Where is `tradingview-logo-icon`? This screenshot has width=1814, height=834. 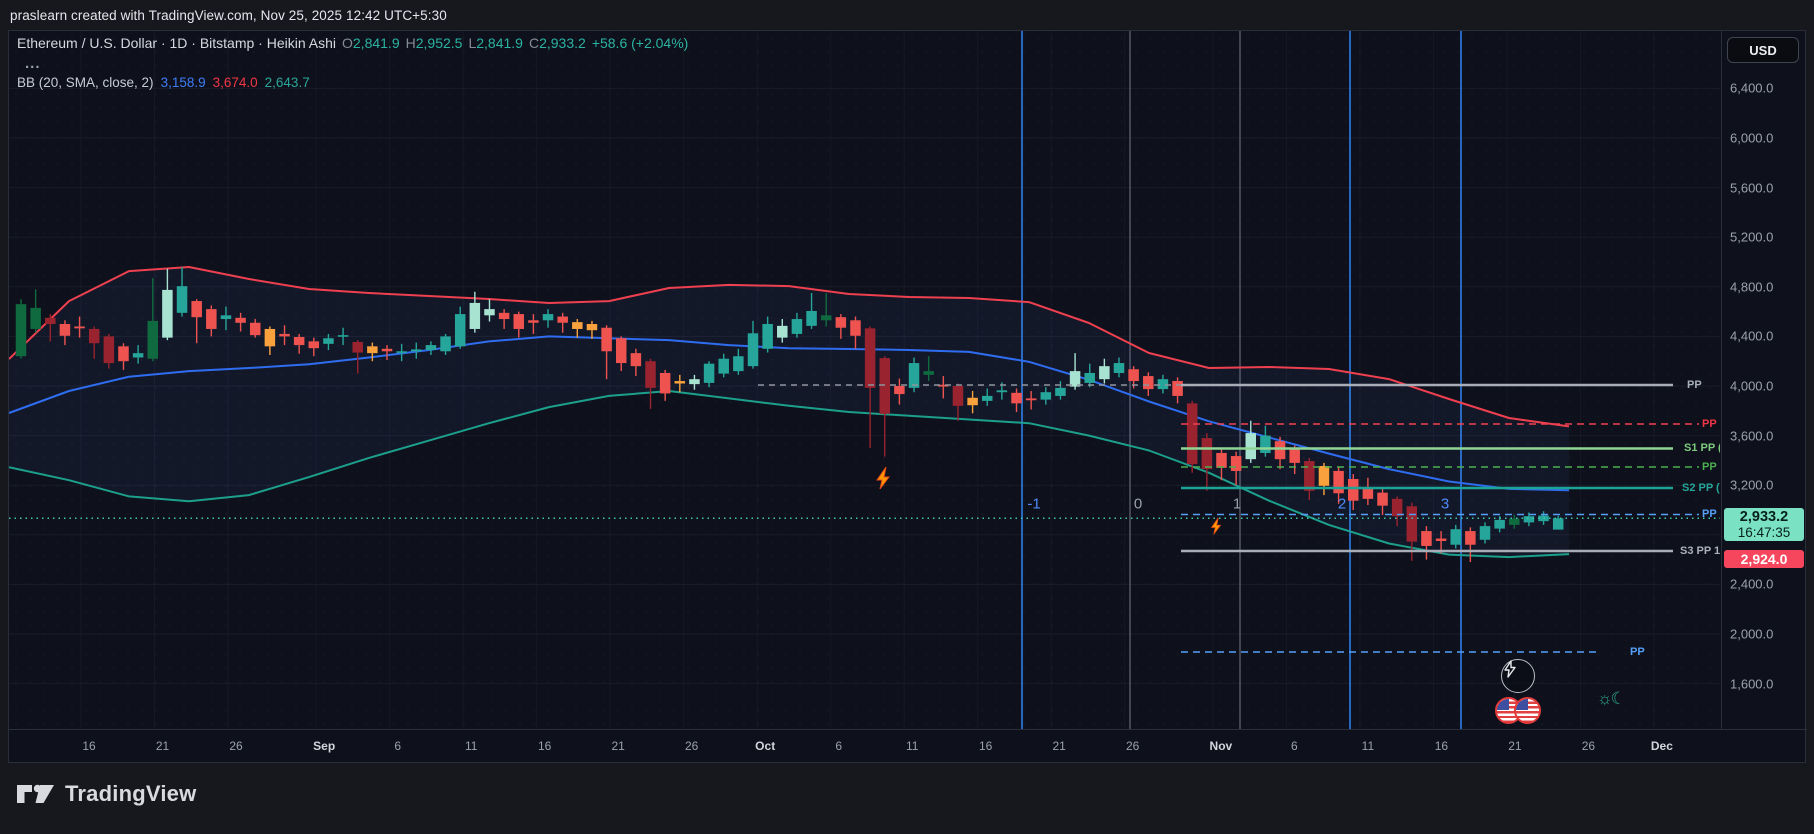 tradingview-logo-icon is located at coordinates (35, 793).